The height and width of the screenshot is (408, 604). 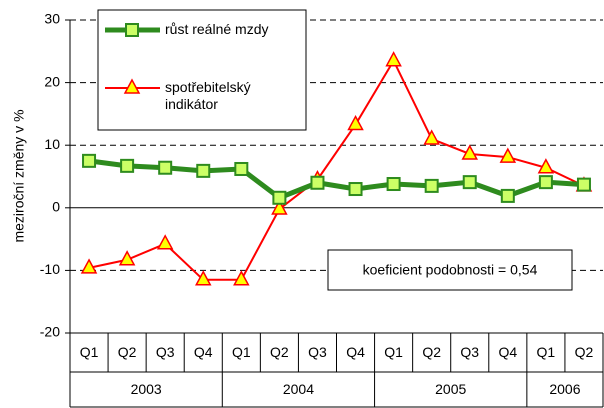 I want to click on y-tick-label: 20, so click(x=52, y=81).